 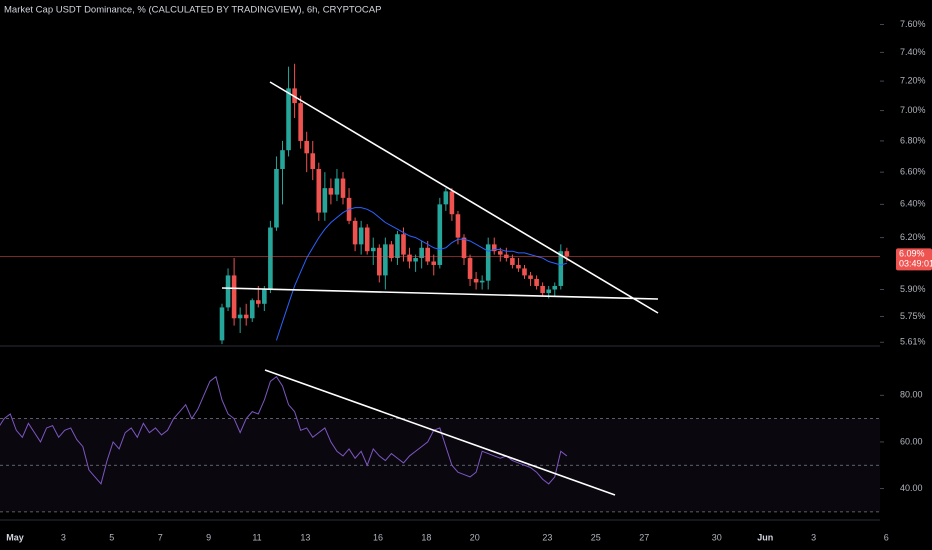 I want to click on last-price-label: 6.09%, so click(x=912, y=254).